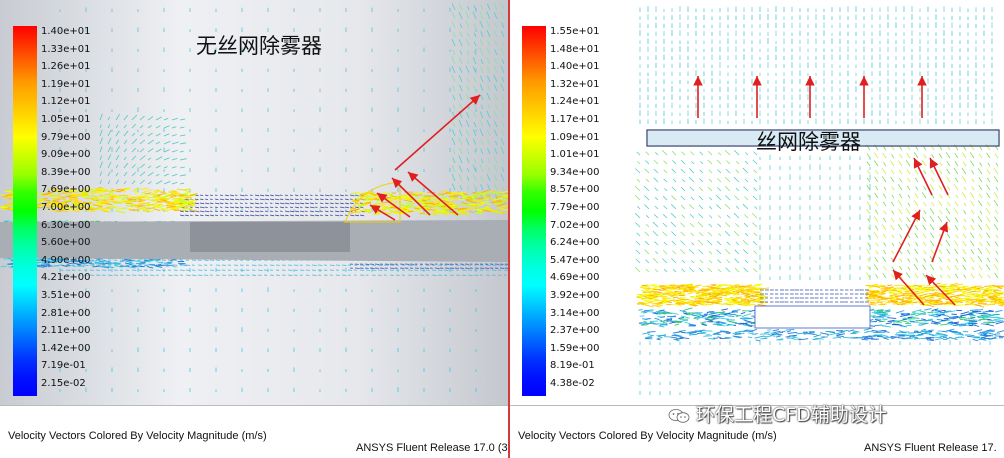 Image resolution: width=1004 pixels, height=458 pixels. Describe the element at coordinates (572, 383) in the screenshot. I see `legend-tick-label: 4.38e-02` at that location.